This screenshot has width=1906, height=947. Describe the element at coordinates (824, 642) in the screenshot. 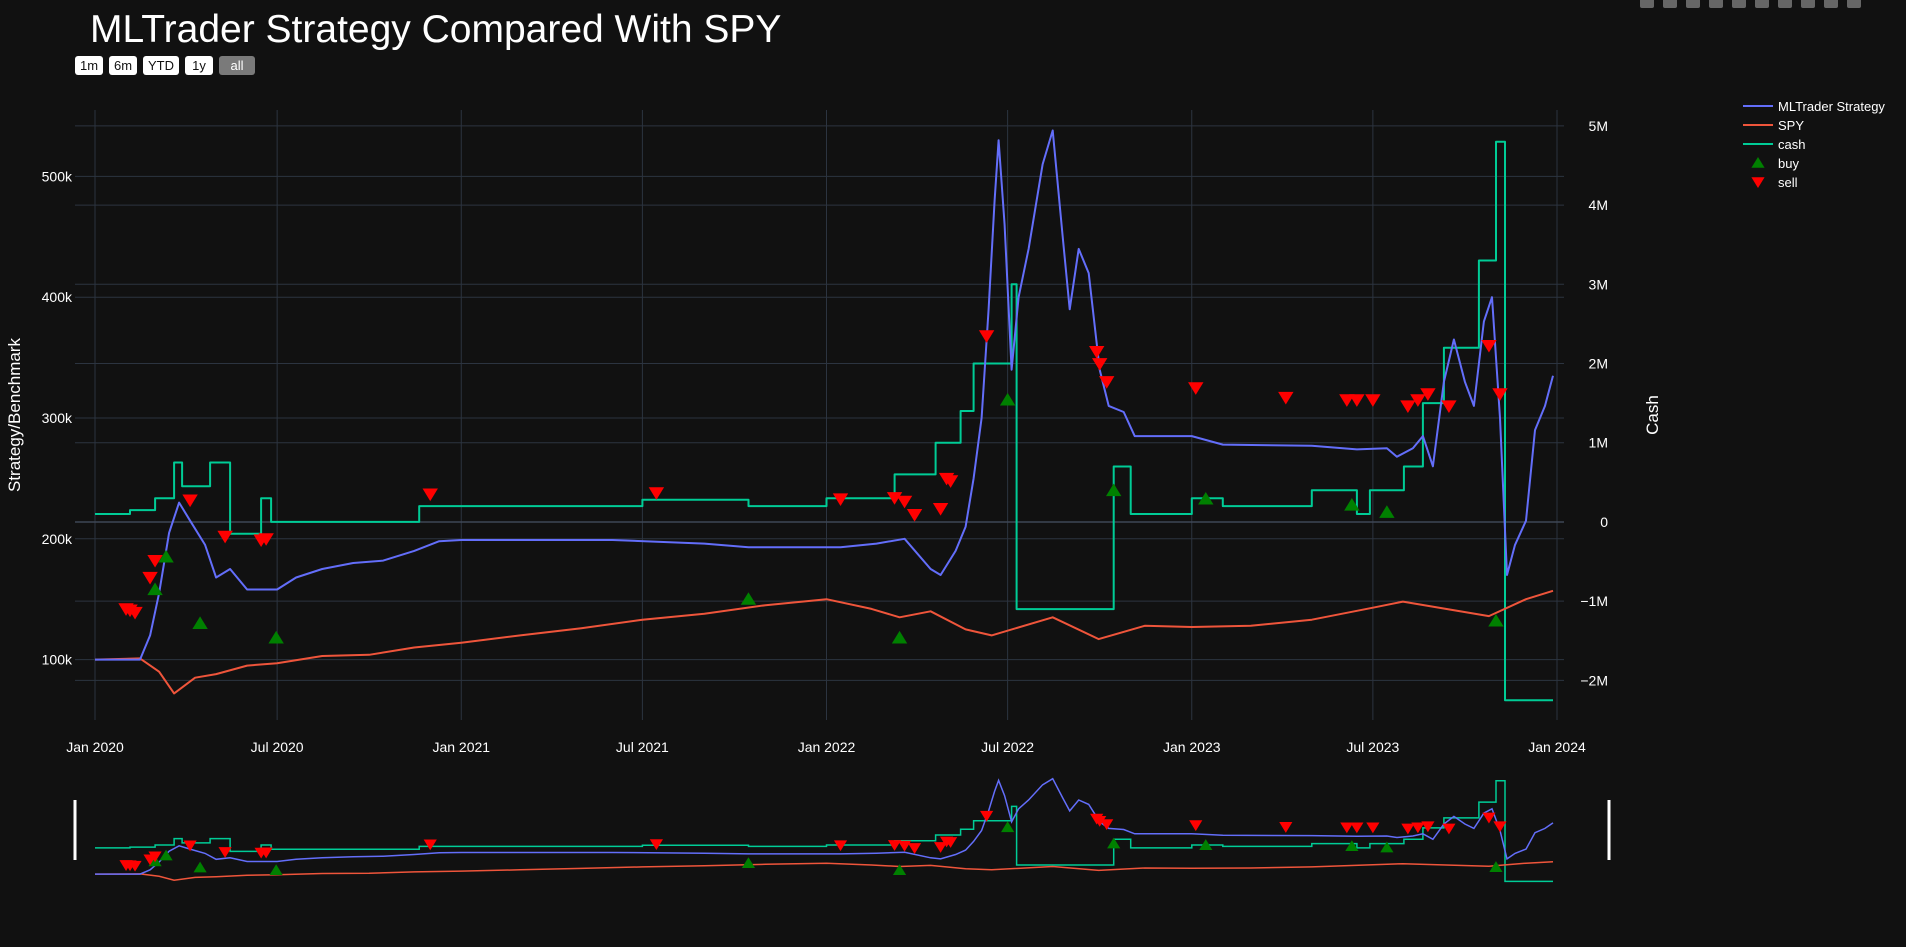

I see `series-line-spy` at that location.